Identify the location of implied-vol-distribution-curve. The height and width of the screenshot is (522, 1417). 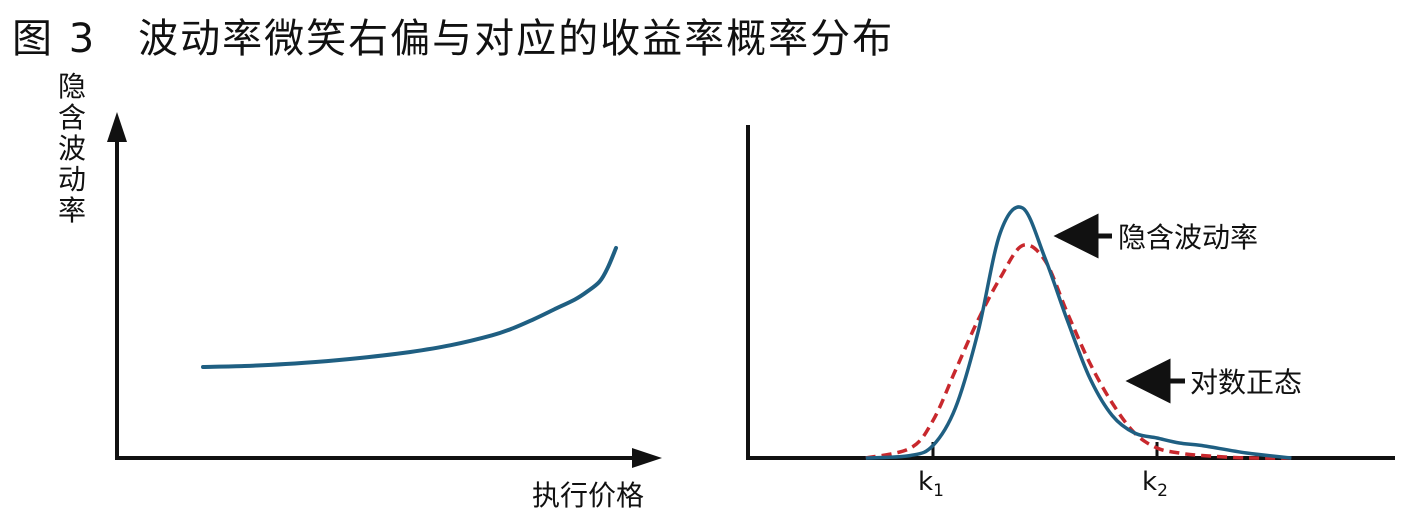
(1078, 332).